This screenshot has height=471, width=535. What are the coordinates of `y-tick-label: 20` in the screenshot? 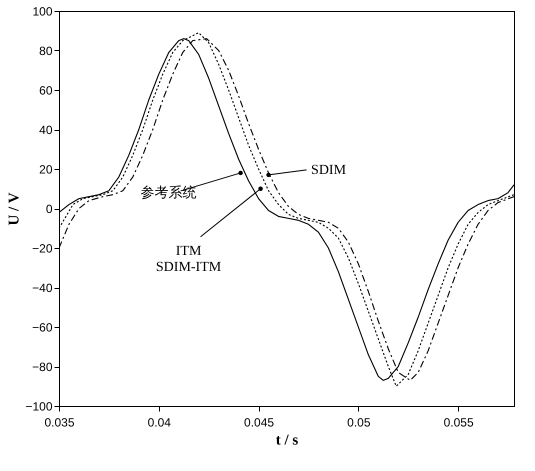 It's located at (46, 169).